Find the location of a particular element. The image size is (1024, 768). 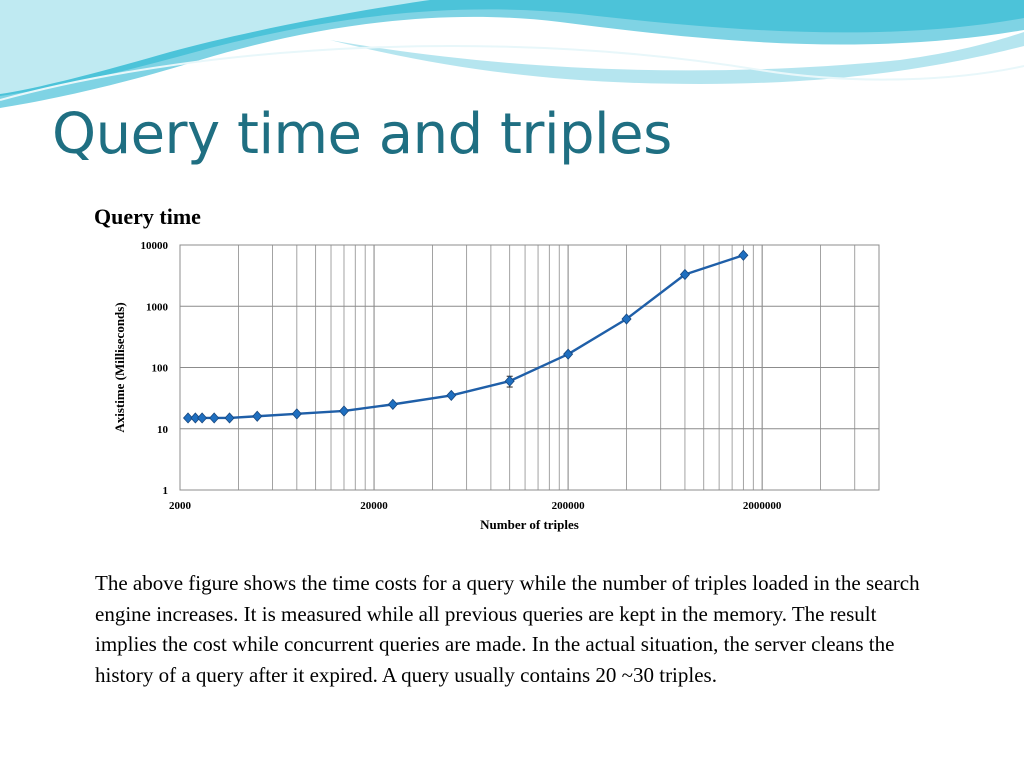

x-tick-label: 20000 is located at coordinates (374, 506).